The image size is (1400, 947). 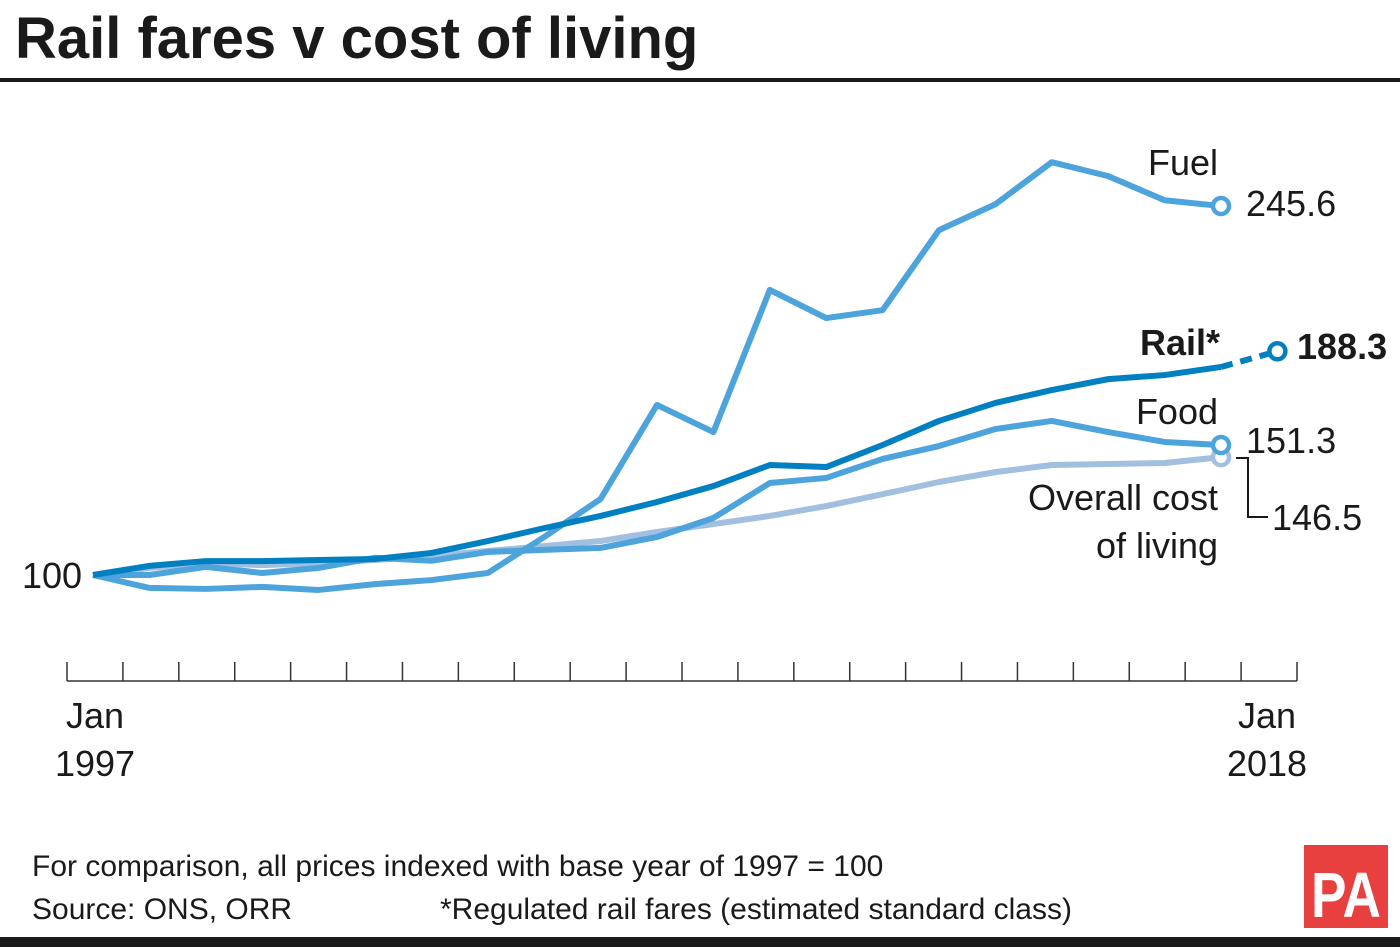 What do you see at coordinates (1221, 445) in the screenshot?
I see `end-marker-food` at bounding box center [1221, 445].